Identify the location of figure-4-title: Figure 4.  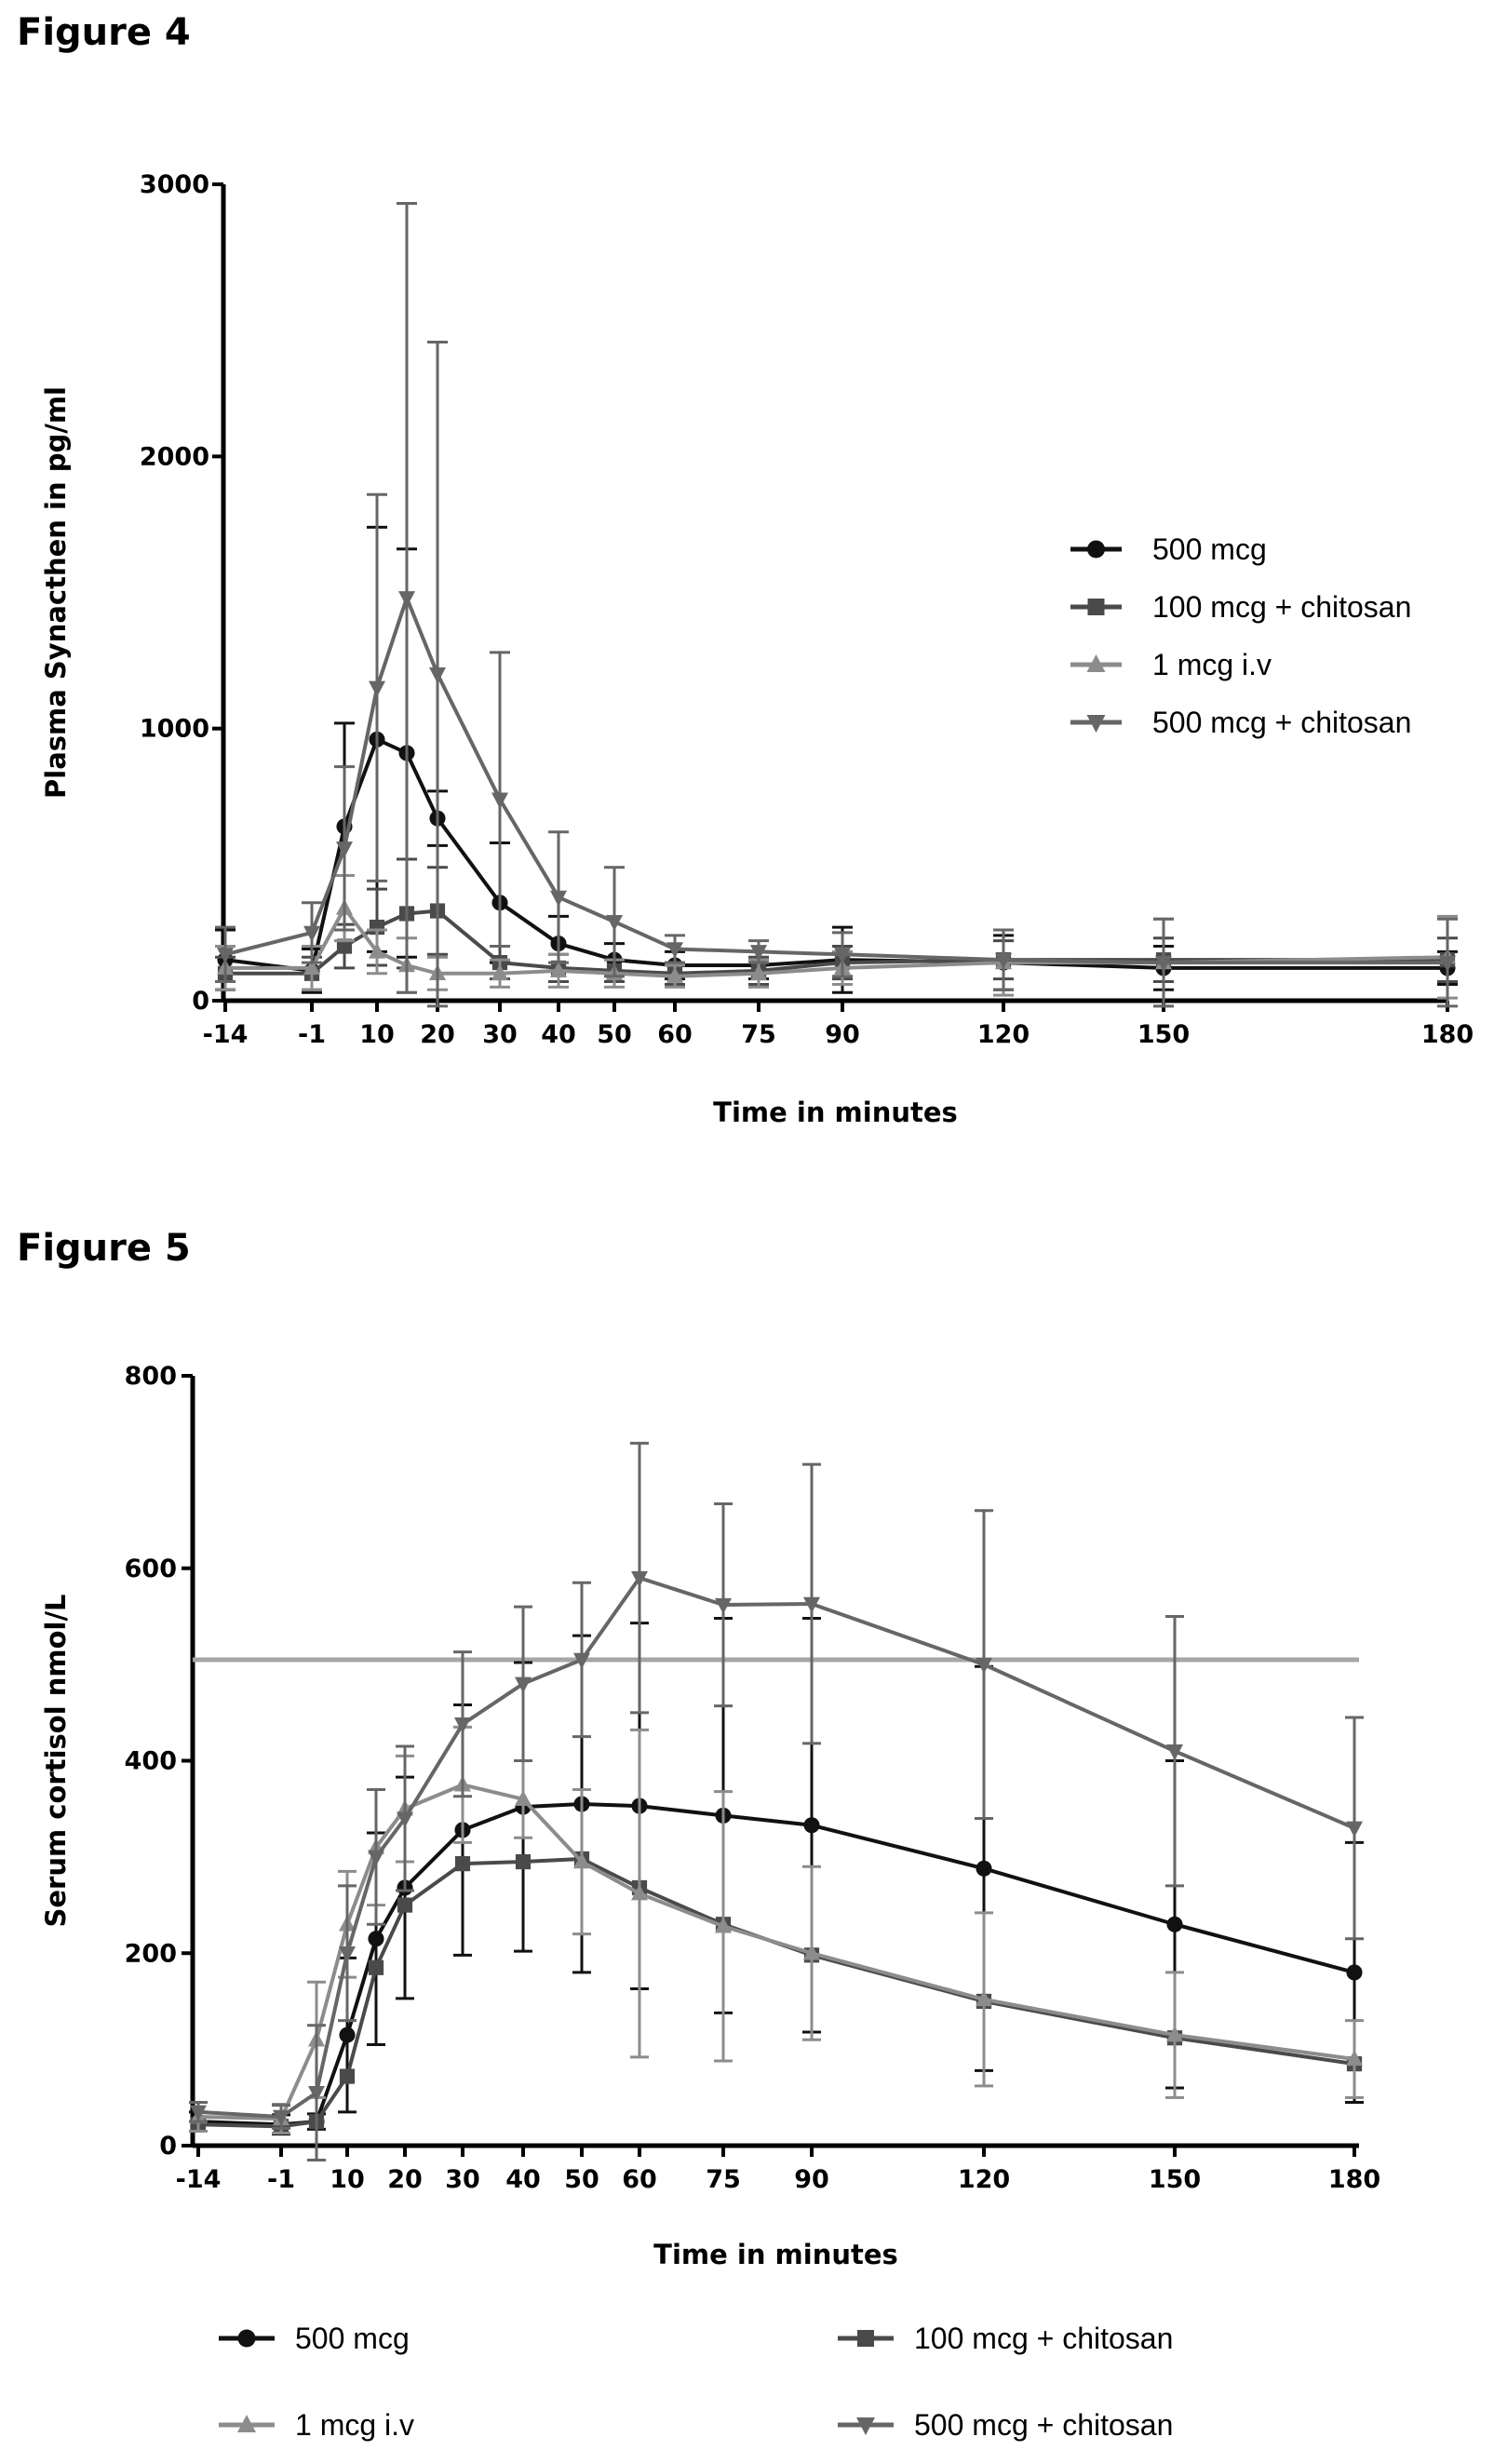
(104, 32).